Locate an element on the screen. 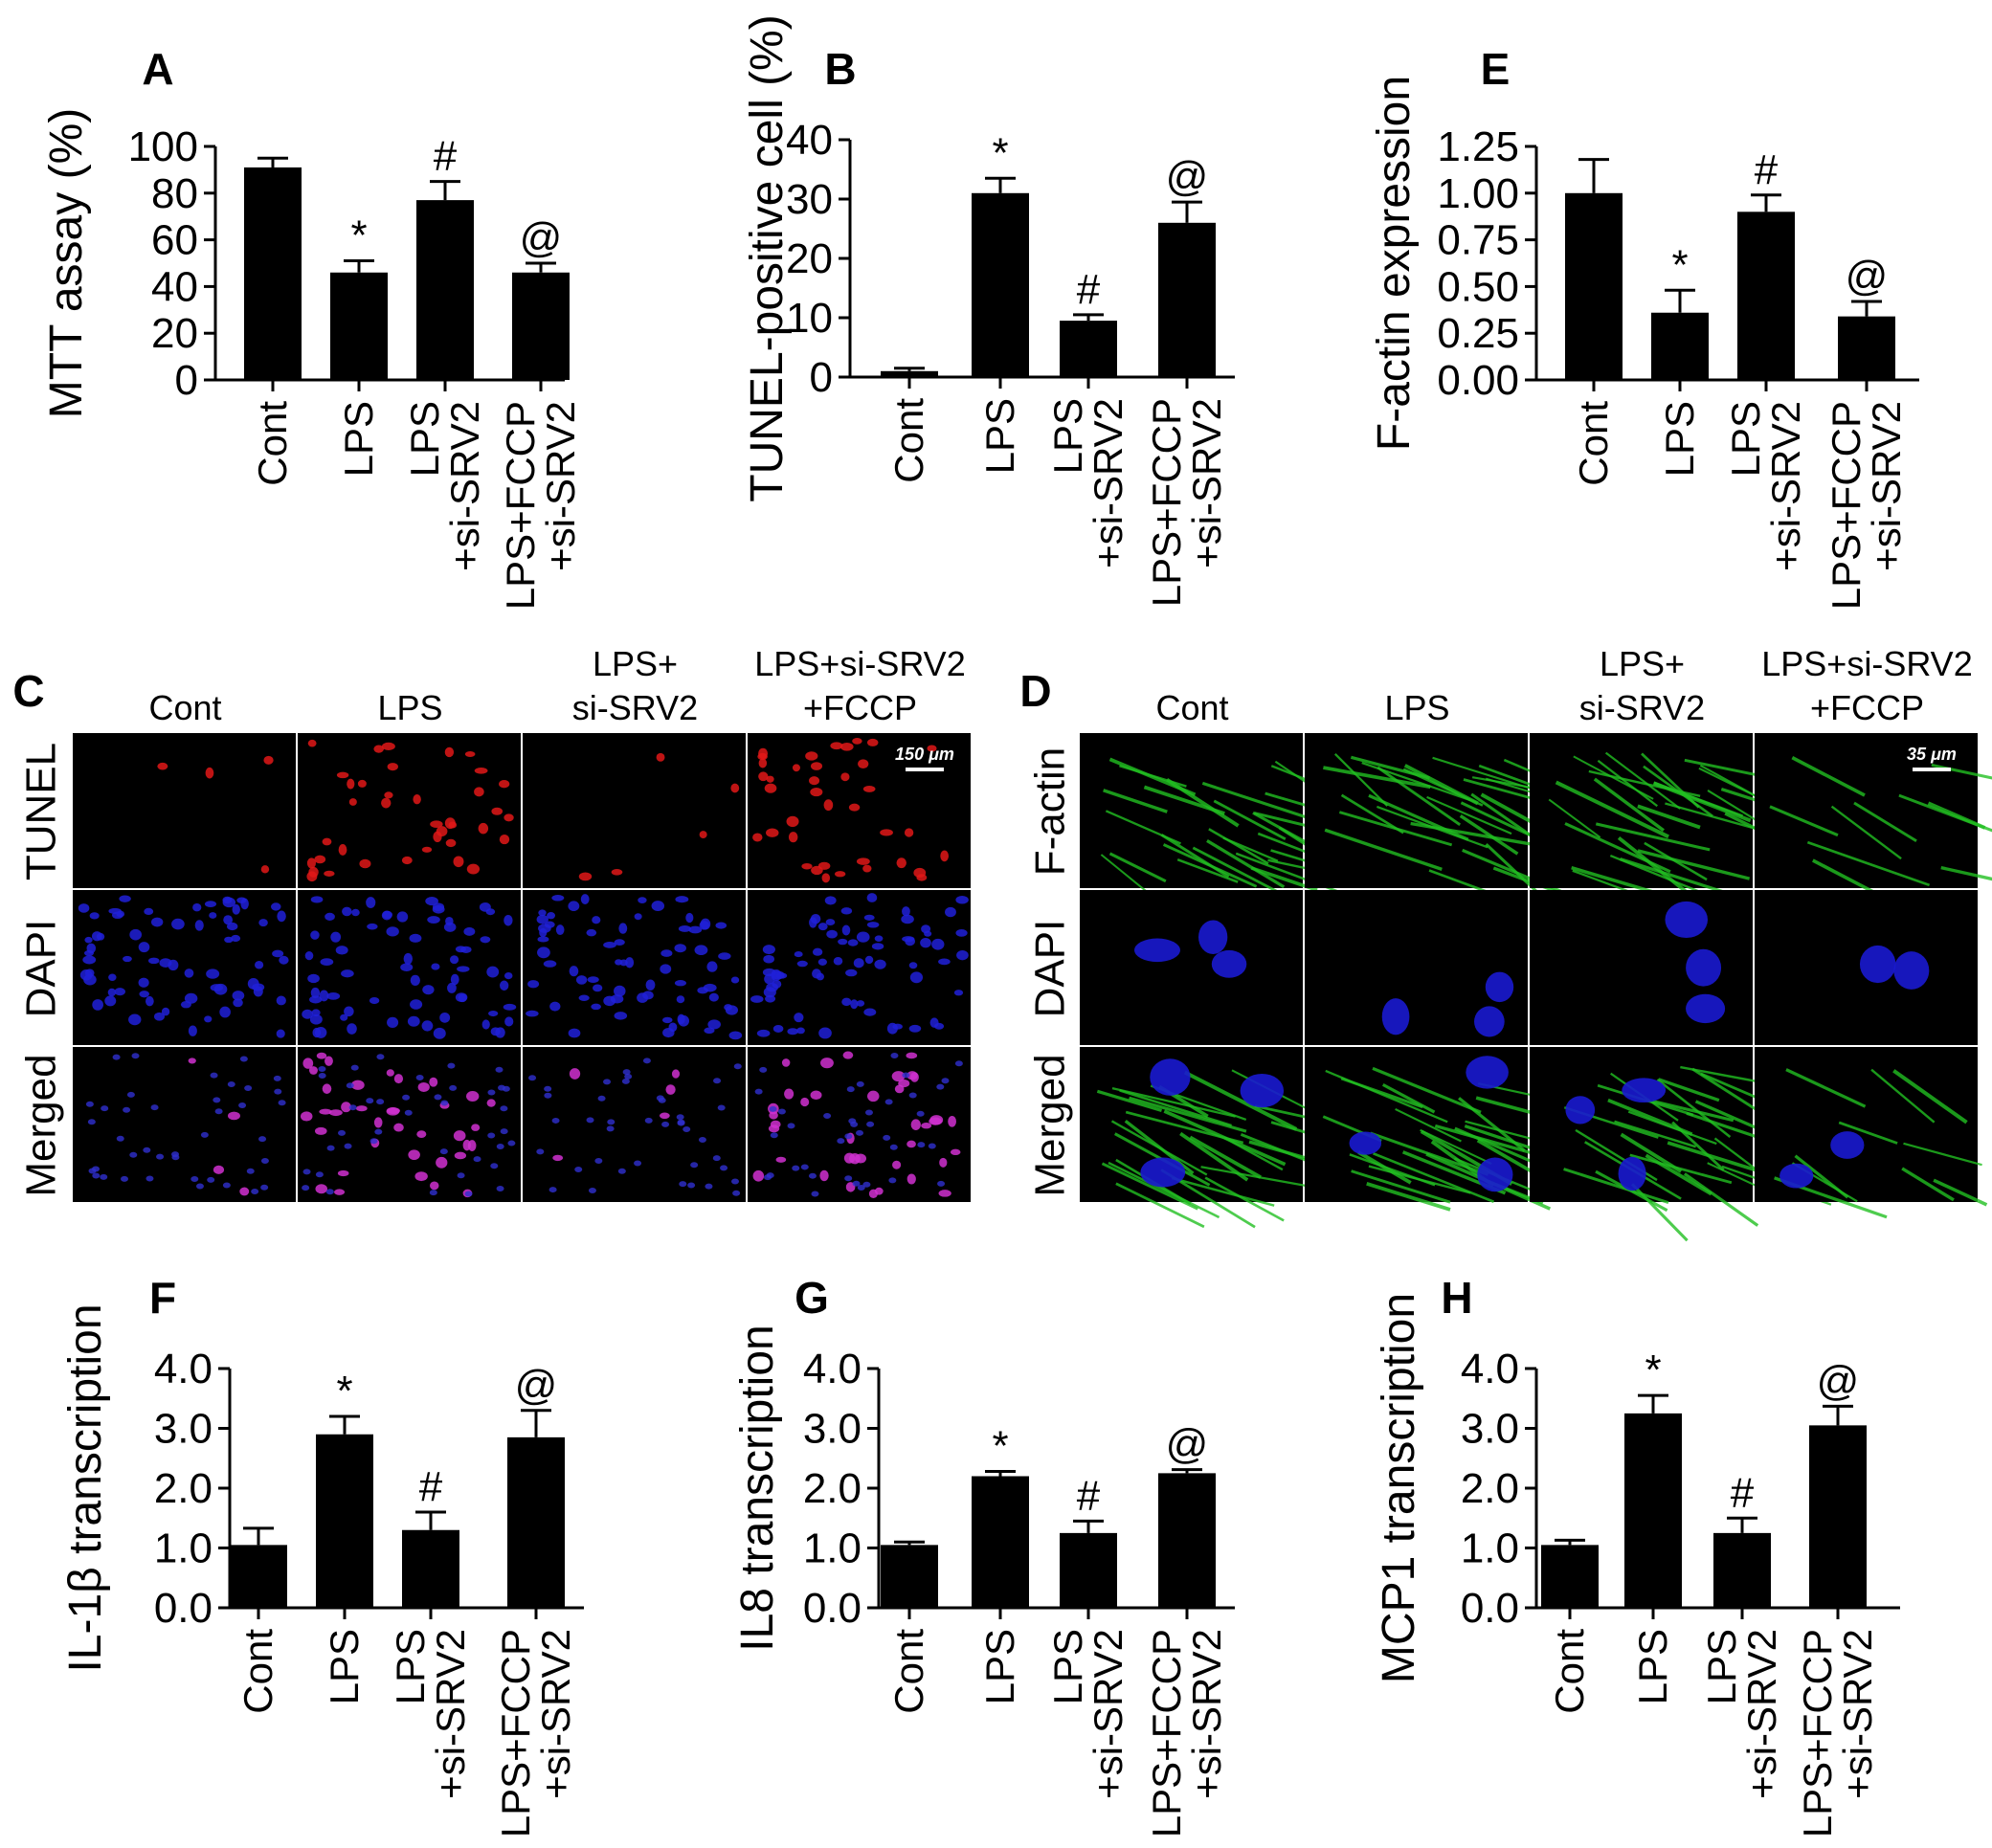 The height and width of the screenshot is (1848, 1992). row-header: F-actin is located at coordinates (1049, 812).